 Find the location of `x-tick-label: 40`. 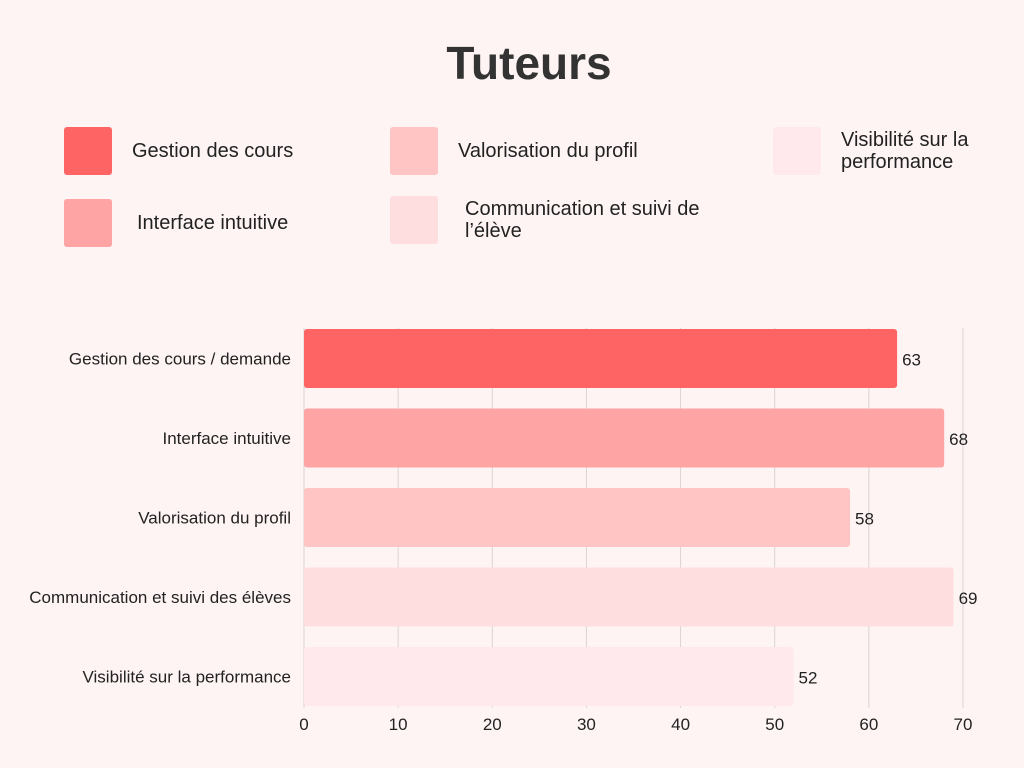

x-tick-label: 40 is located at coordinates (680, 724).